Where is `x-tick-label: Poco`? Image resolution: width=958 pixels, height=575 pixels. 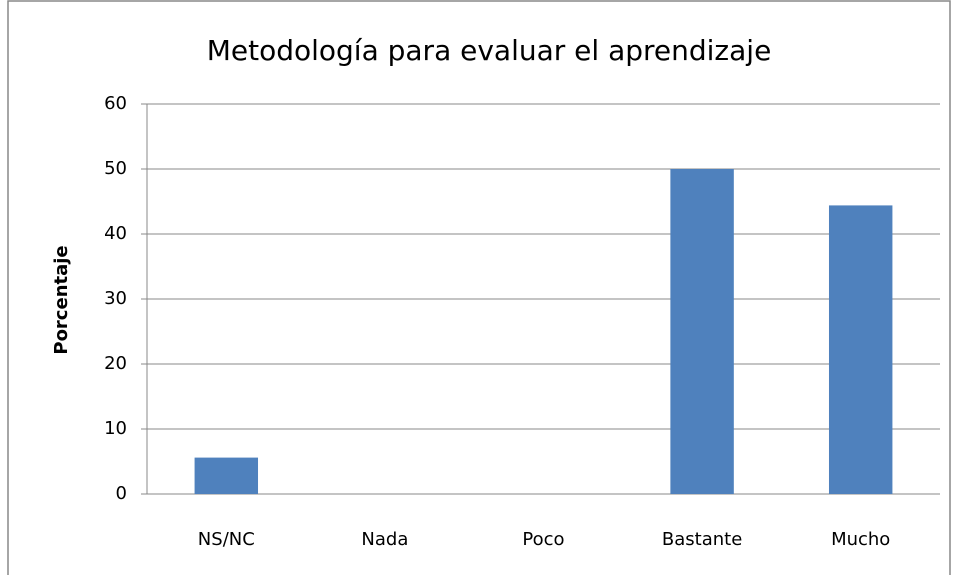
x-tick-label: Poco is located at coordinates (543, 539).